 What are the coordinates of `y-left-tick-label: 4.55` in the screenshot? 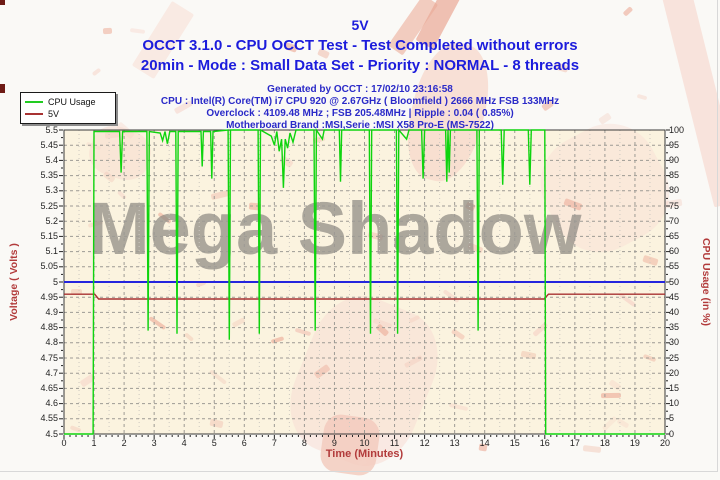 It's located at (49, 418).